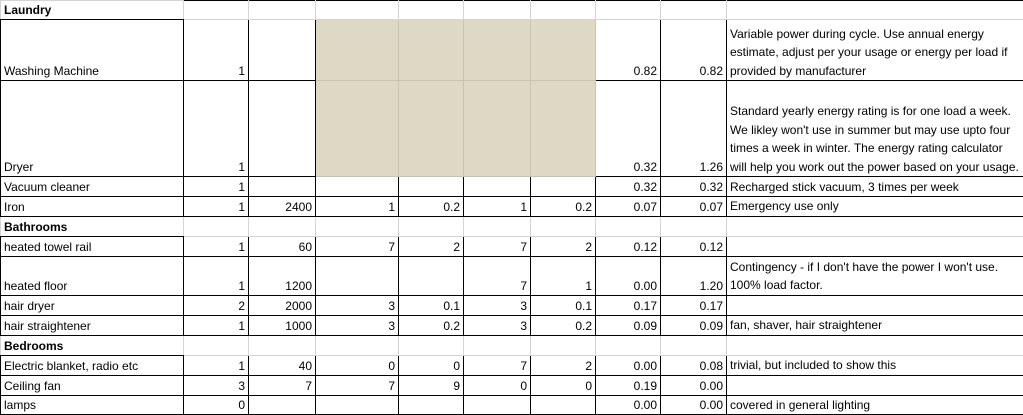  I want to click on item-name: hair straightener, so click(92, 325).